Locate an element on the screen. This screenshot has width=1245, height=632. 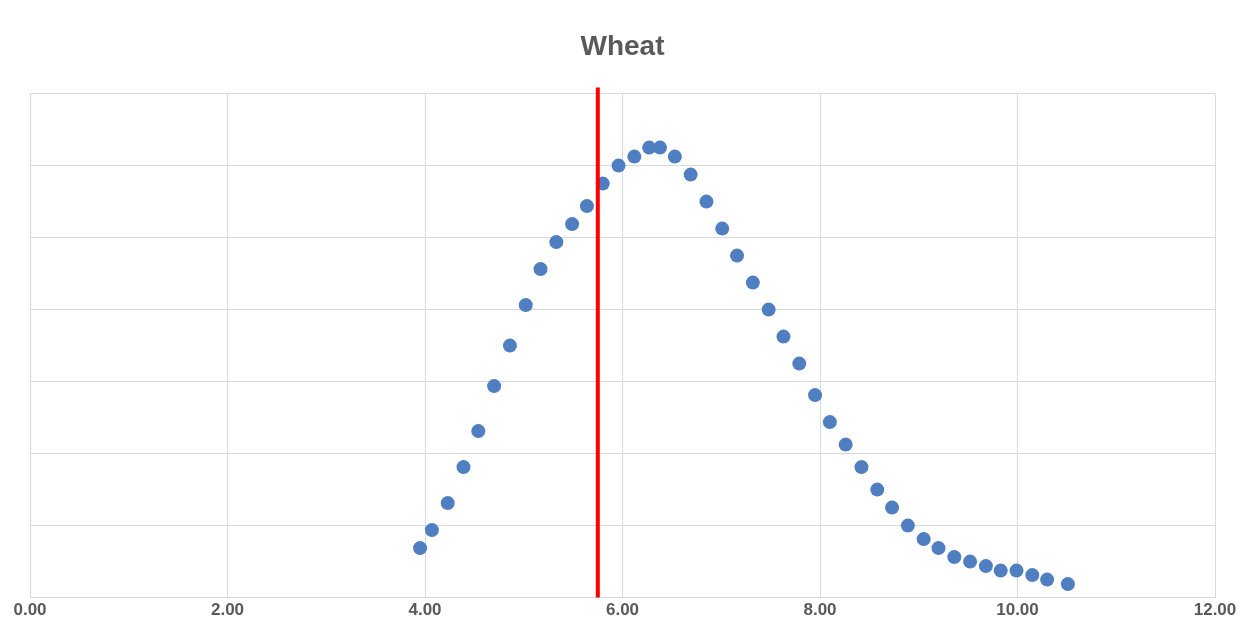
x-tick-label: 4.00 is located at coordinates (425, 610).